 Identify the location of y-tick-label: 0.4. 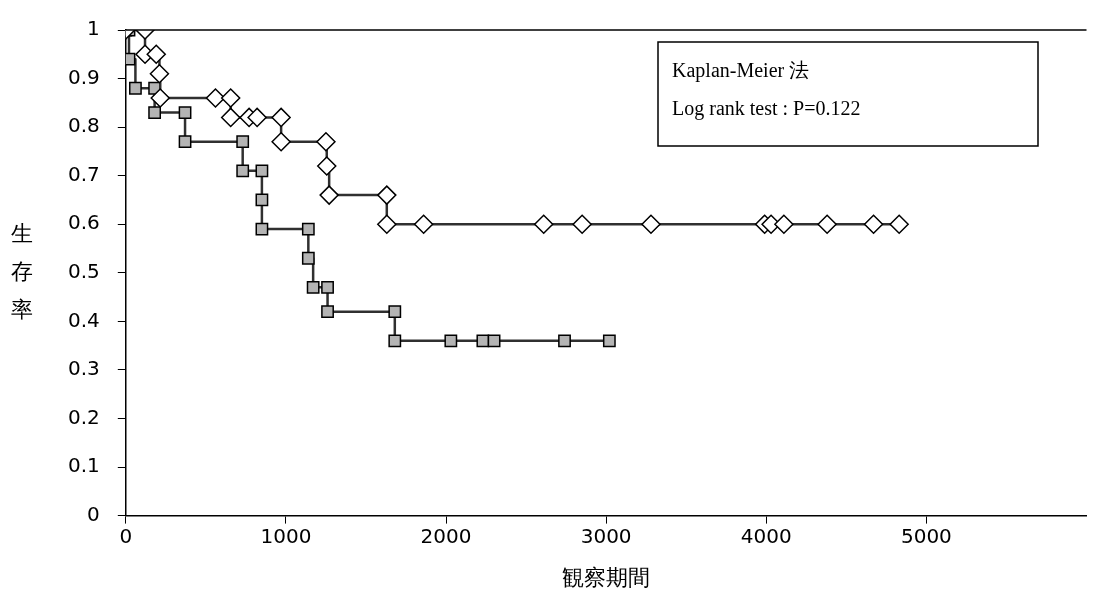
(83, 319).